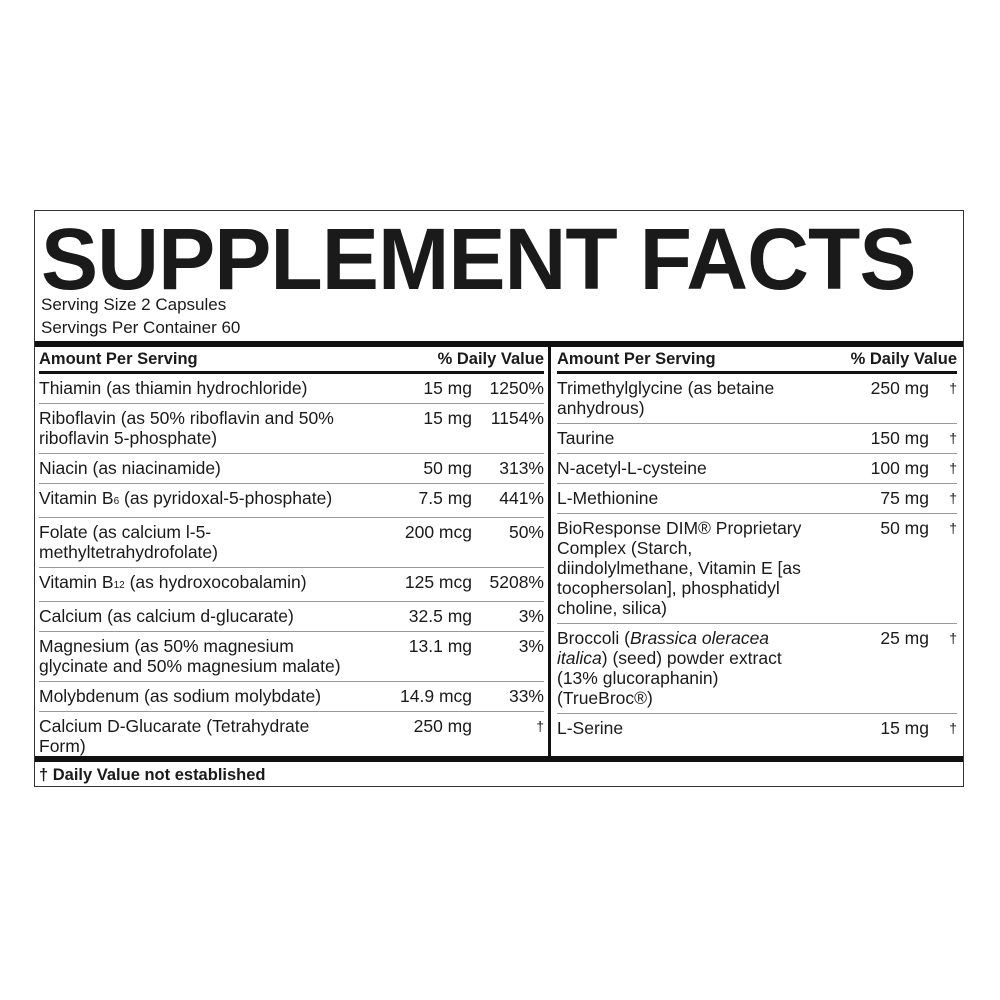  What do you see at coordinates (436, 696) in the screenshot?
I see `nutrient-amount: 14.9 mcg` at bounding box center [436, 696].